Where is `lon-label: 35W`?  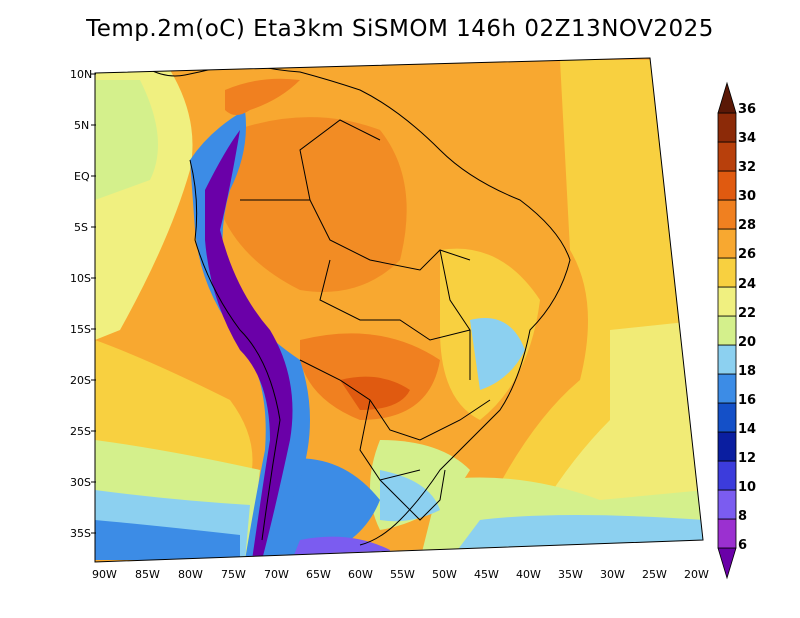 lon-label: 35W is located at coordinates (570, 574).